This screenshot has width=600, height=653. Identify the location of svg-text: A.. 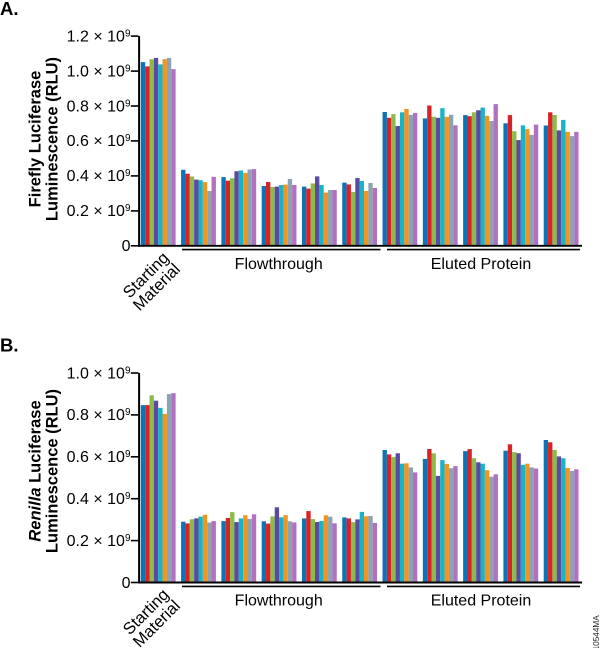
(9, 9).